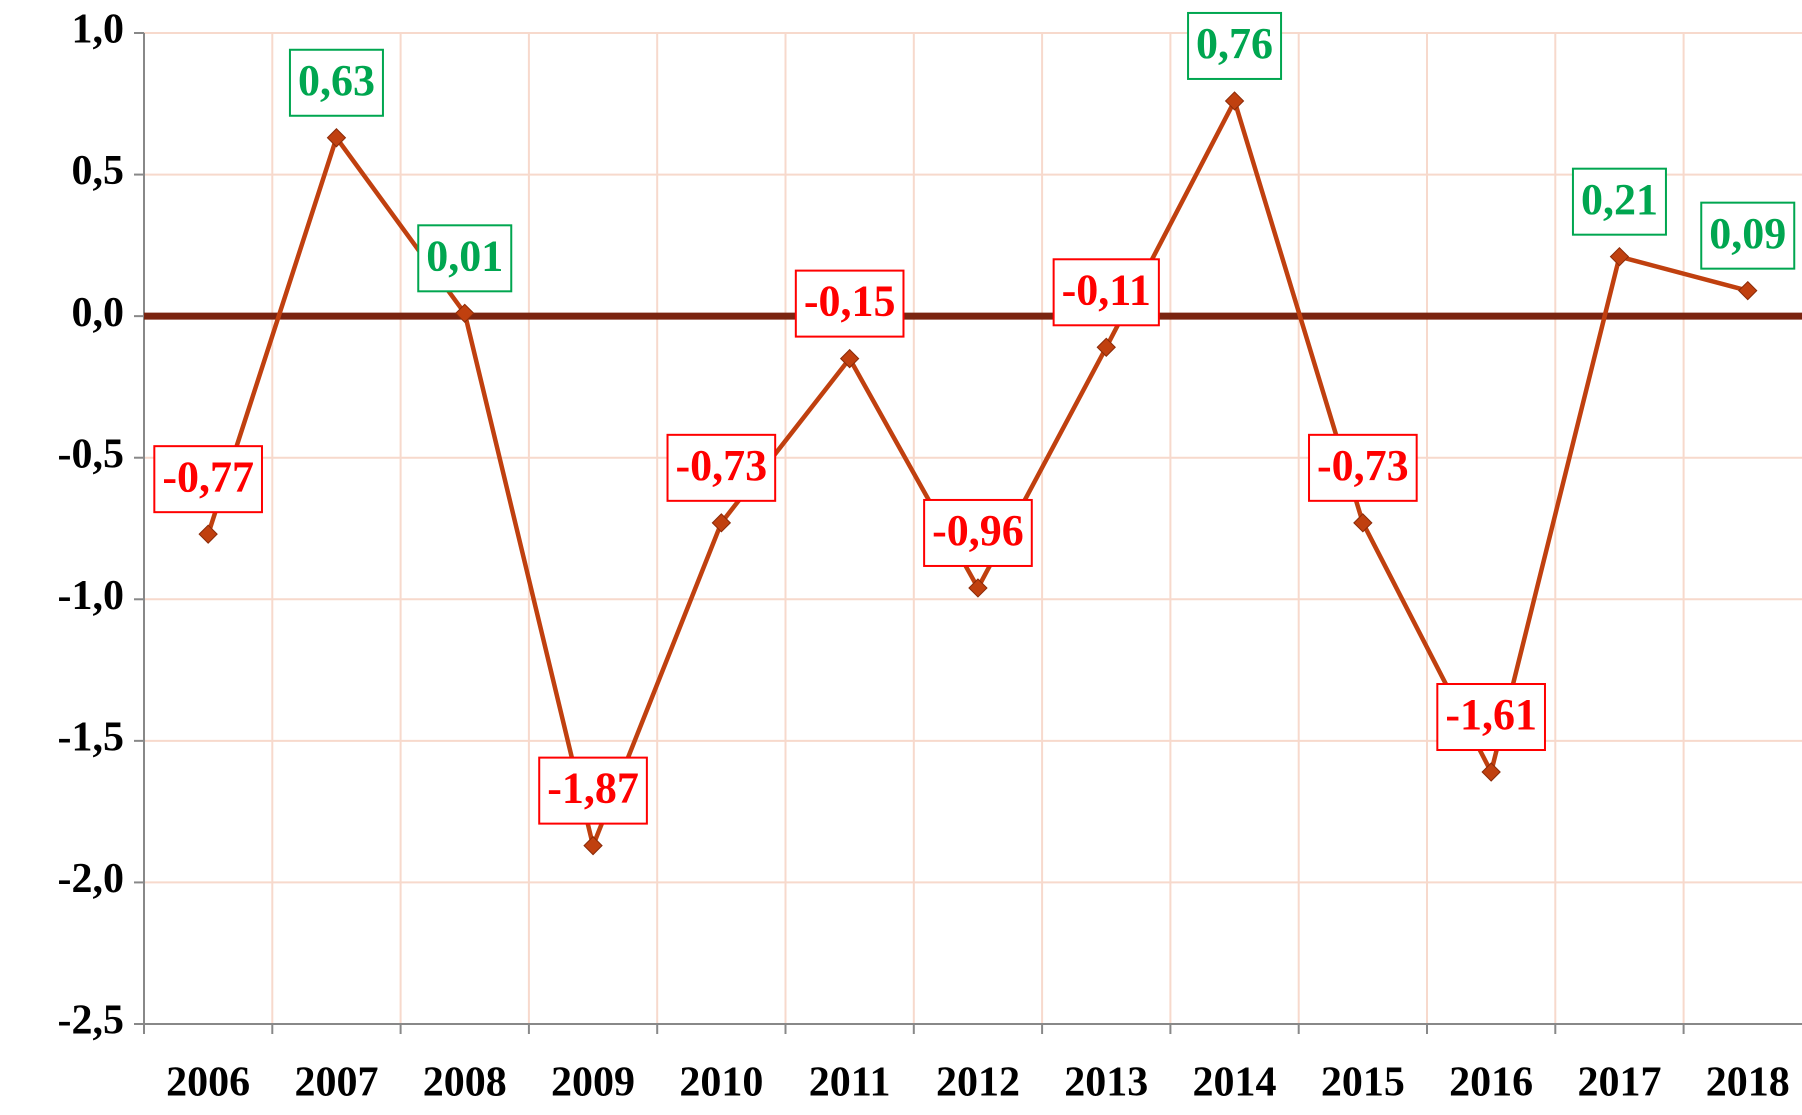  I want to click on x-tick-label: 2017, so click(1619, 1083).